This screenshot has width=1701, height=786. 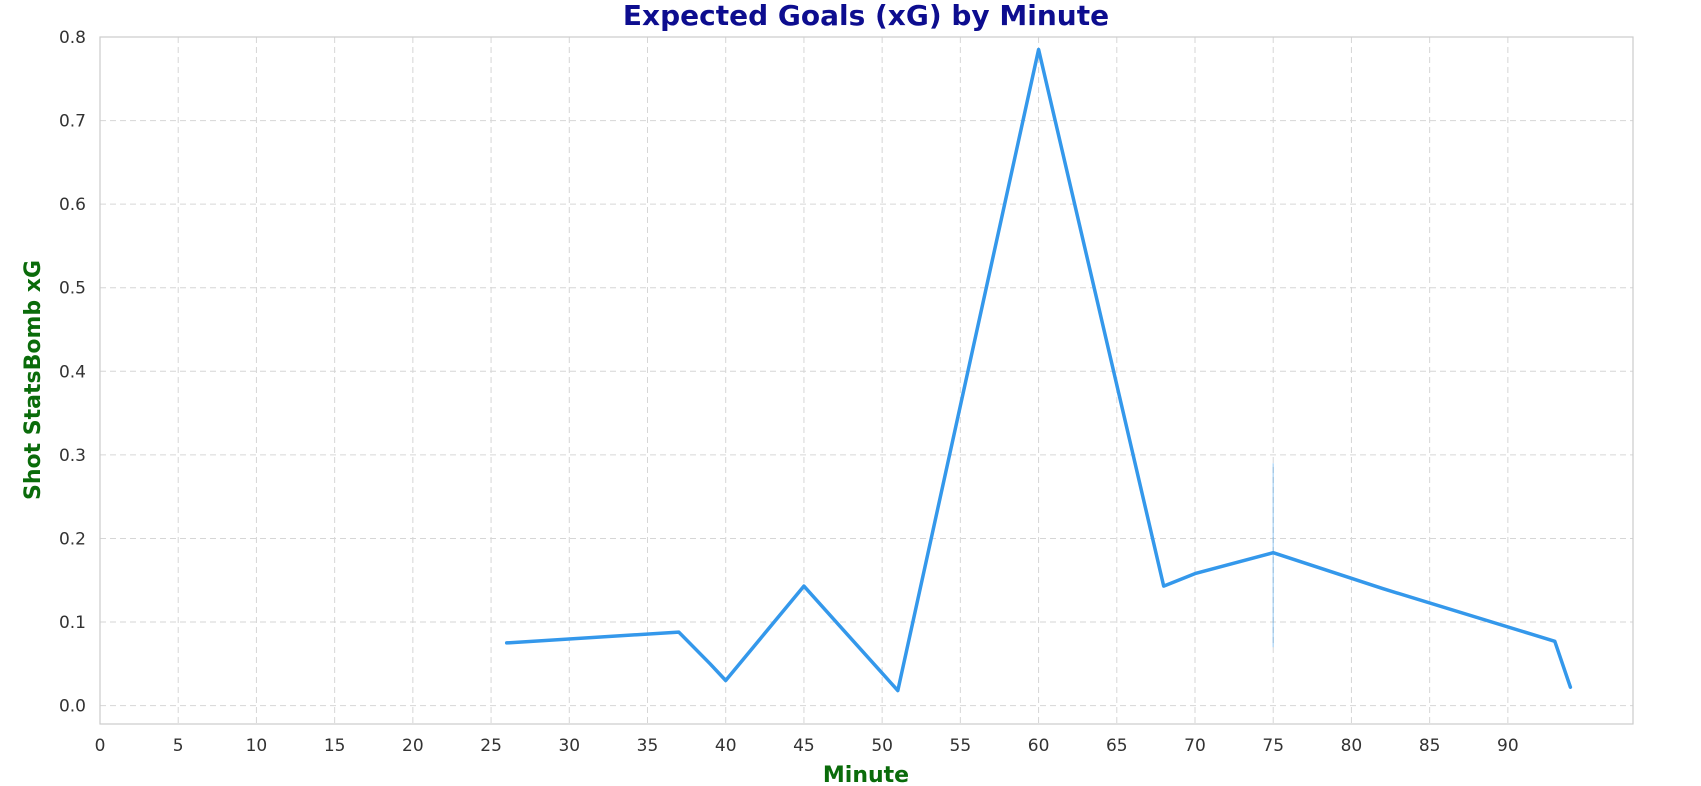 I want to click on x-tick-label: 90, so click(x=1508, y=746).